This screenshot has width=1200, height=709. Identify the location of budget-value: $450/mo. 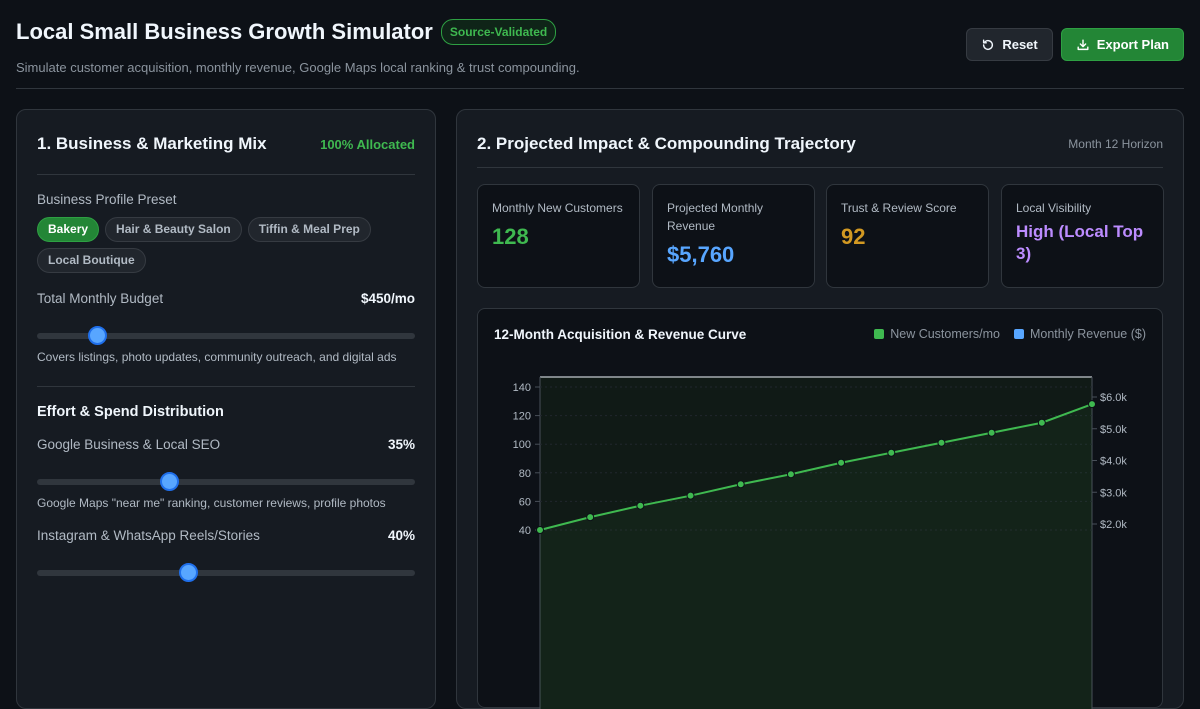
(387, 298).